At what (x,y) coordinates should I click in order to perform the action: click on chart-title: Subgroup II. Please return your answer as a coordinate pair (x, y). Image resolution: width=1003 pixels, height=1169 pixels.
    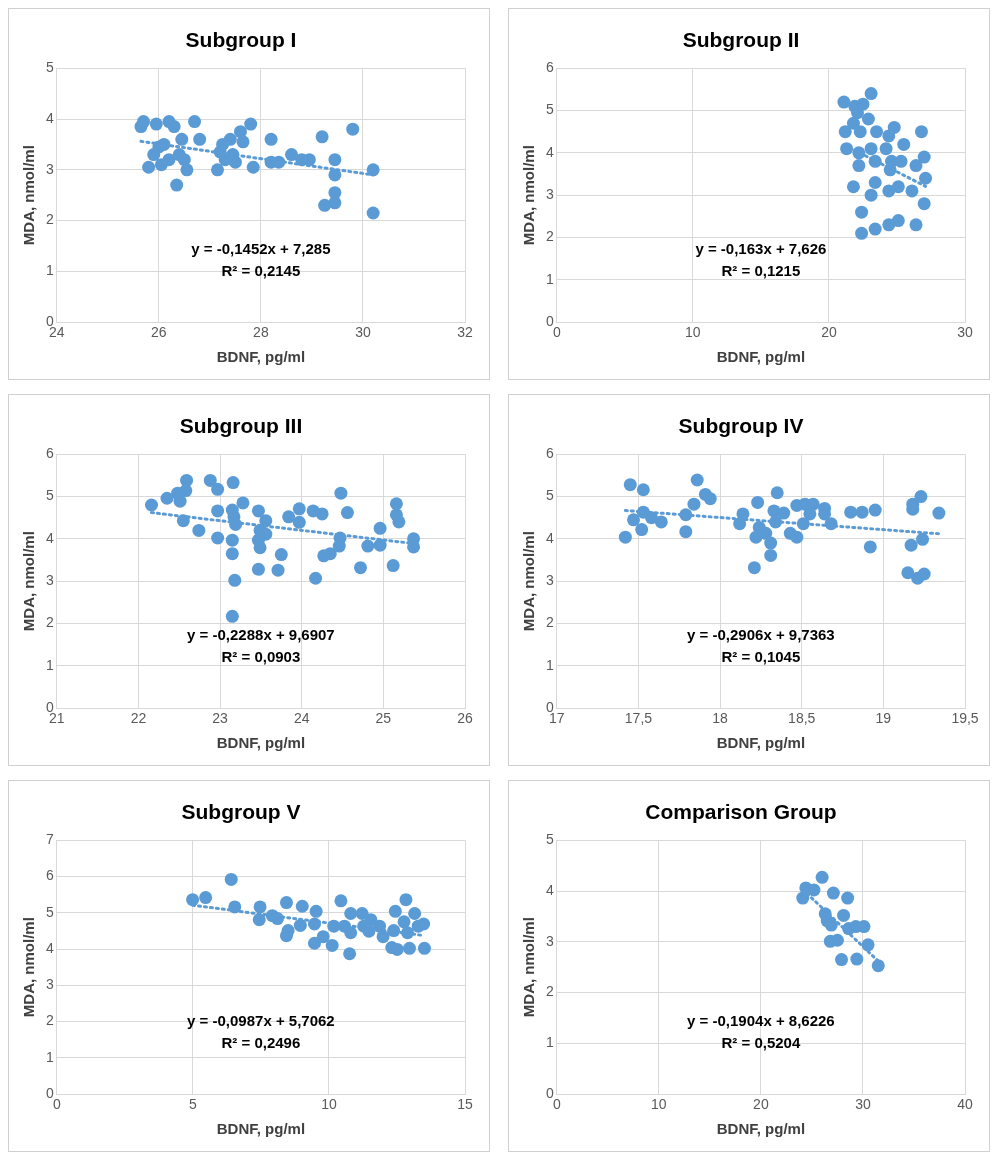
    Looking at the image, I should click on (741, 40).